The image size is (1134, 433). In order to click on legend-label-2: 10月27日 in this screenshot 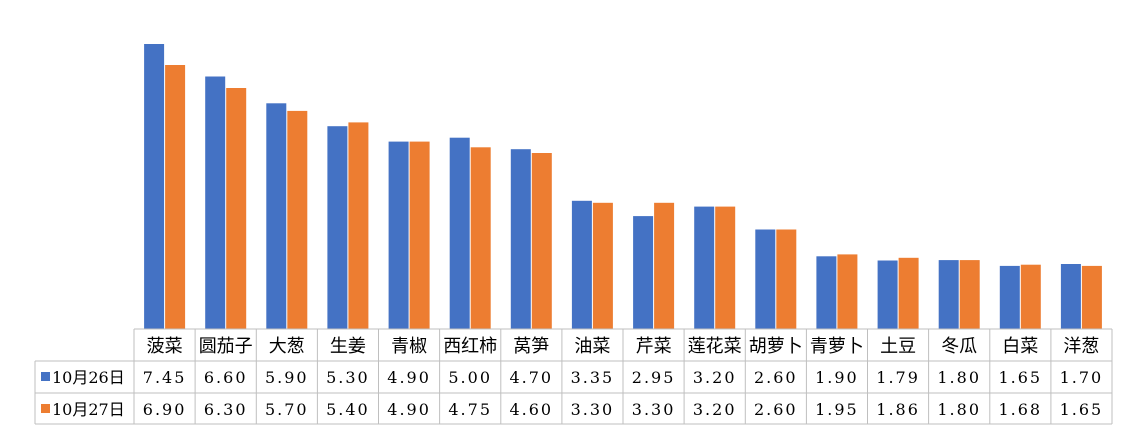, I will do `click(88, 409)`.